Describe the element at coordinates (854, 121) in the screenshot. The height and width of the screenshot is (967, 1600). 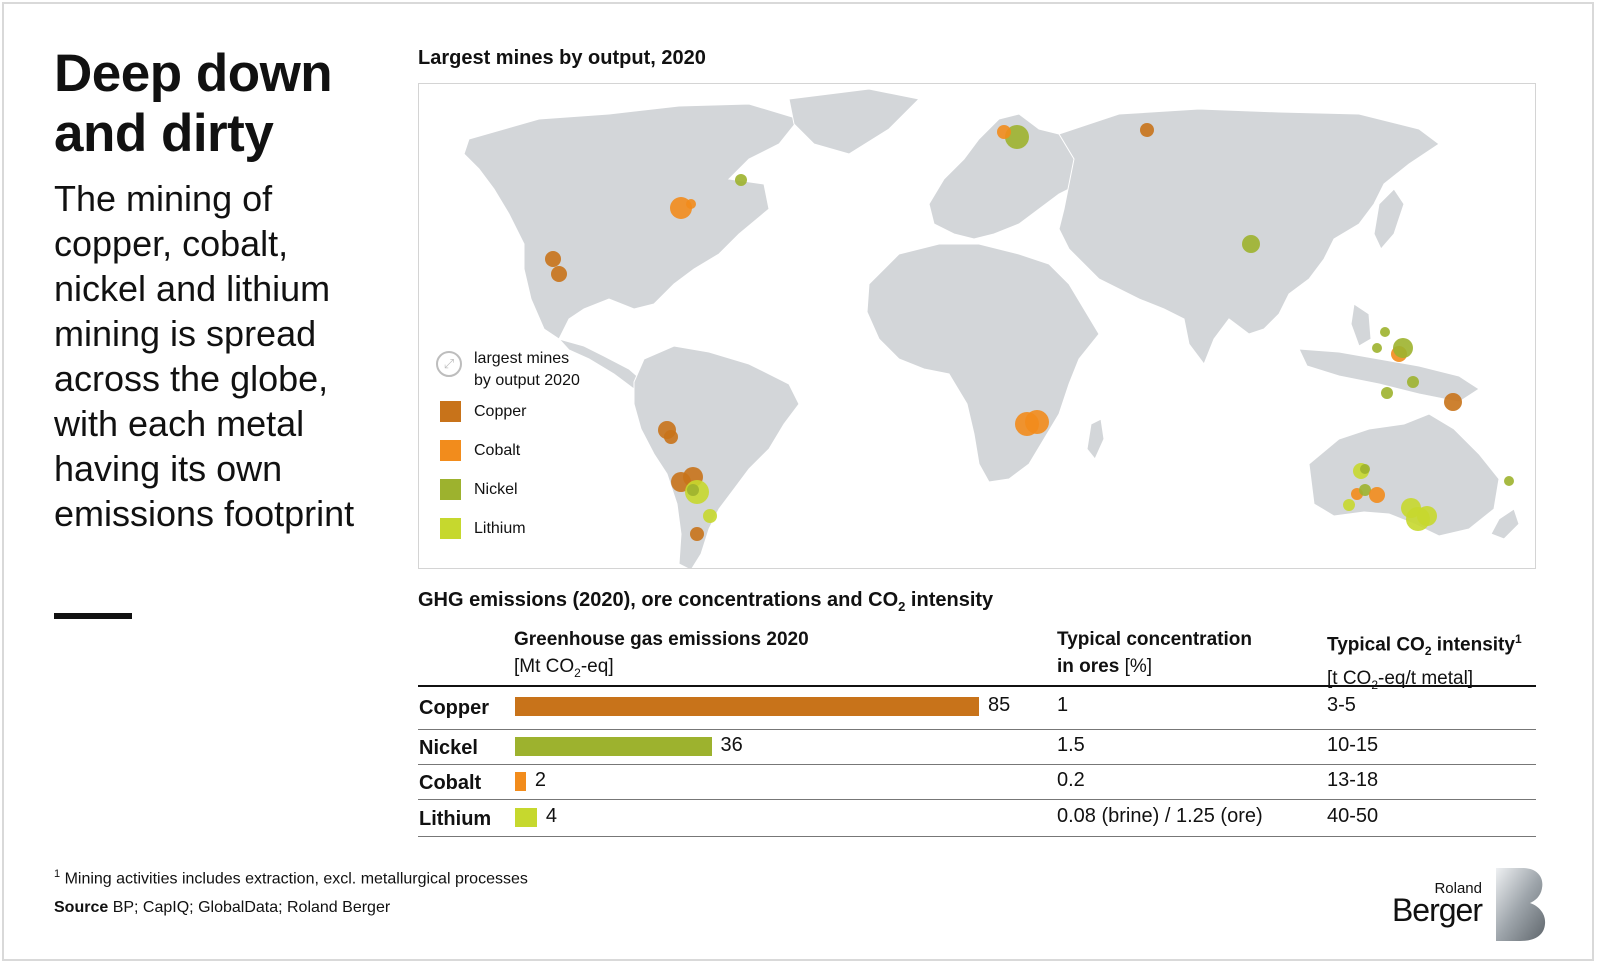
I see `greenland-shape` at that location.